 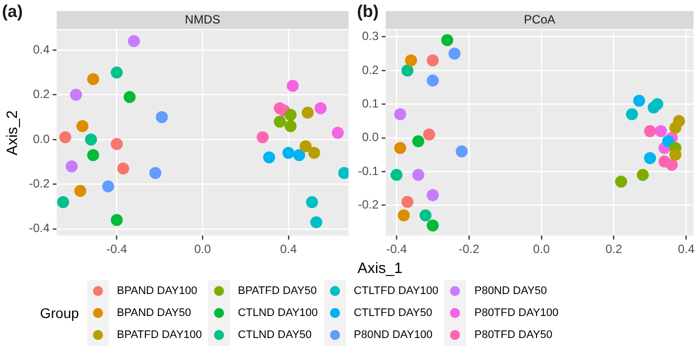 What do you see at coordinates (13, 133) in the screenshot?
I see `y-axis-title: Axis_2` at bounding box center [13, 133].